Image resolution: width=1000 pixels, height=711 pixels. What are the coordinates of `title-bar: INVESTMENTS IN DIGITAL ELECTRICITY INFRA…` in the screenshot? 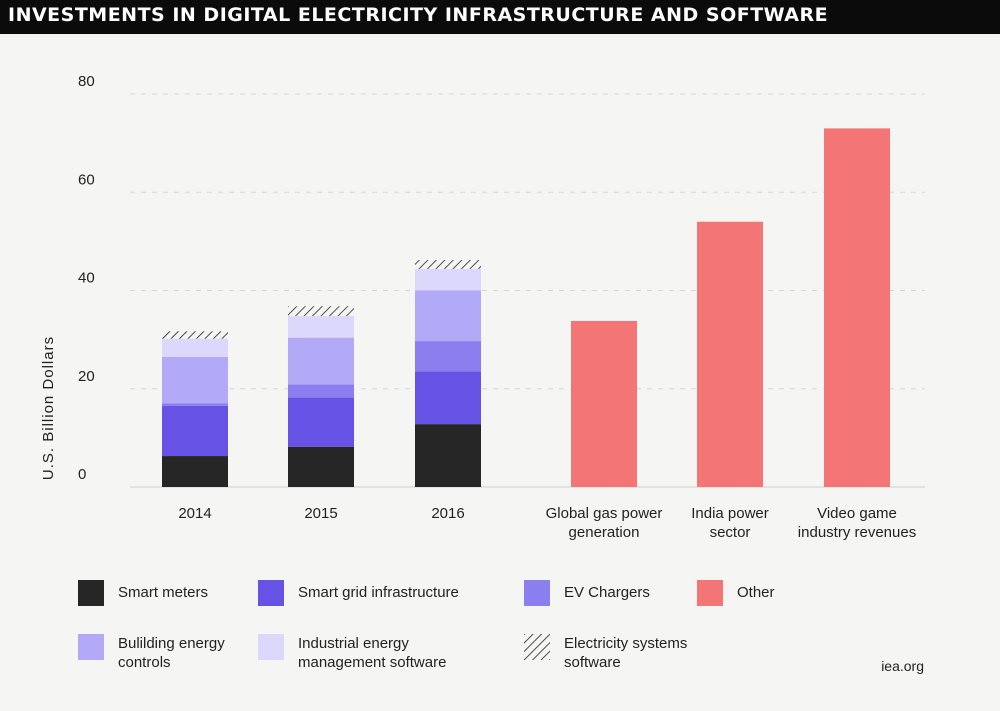 It's located at (500, 17).